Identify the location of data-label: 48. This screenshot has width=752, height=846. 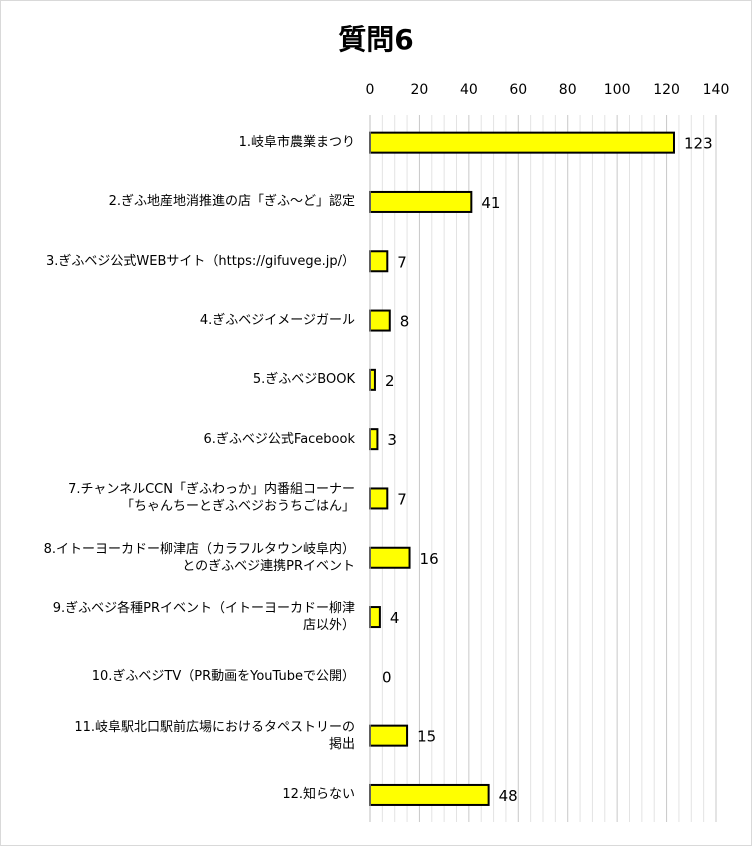
(508, 796).